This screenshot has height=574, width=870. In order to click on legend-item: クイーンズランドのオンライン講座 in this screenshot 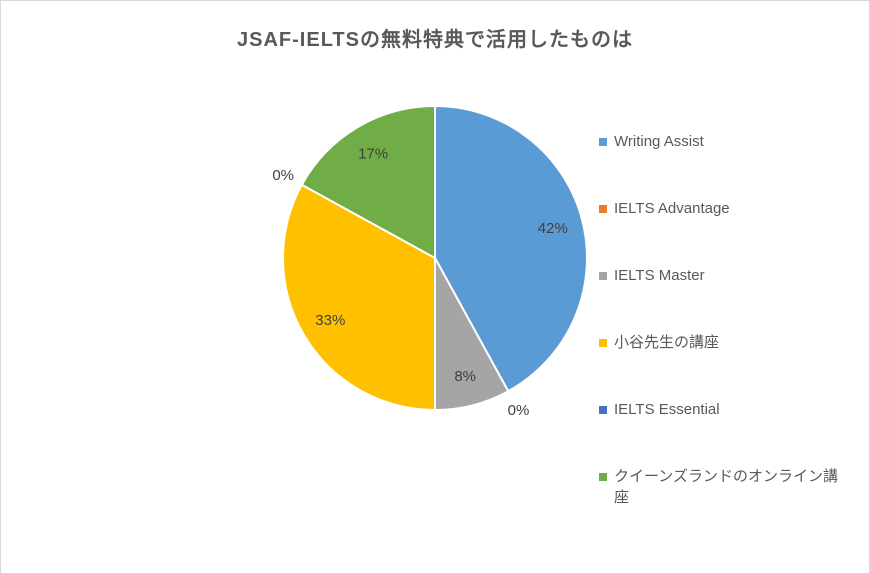, I will do `click(724, 487)`.